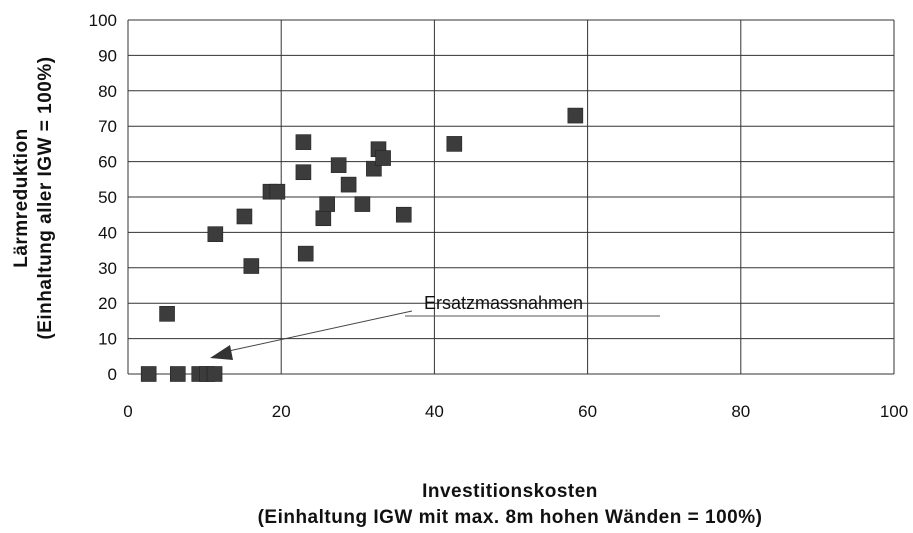 The height and width of the screenshot is (533, 913). What do you see at coordinates (107, 268) in the screenshot?
I see `y-tick-label: 30` at bounding box center [107, 268].